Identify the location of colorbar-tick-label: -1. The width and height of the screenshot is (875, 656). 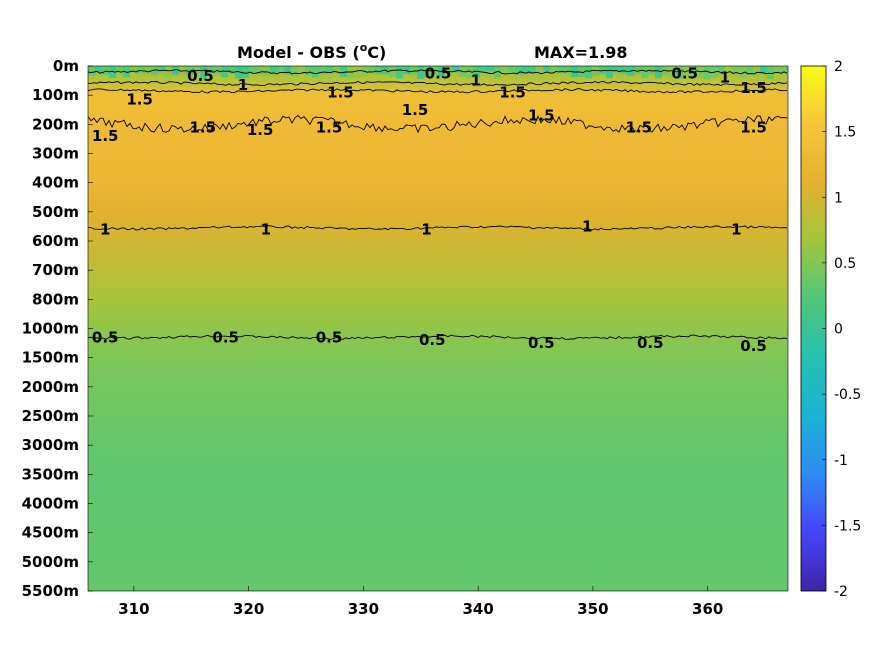
(841, 461).